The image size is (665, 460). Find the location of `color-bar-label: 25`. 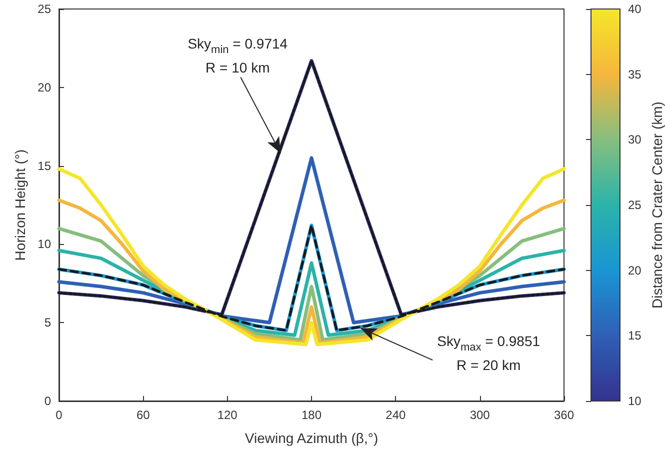

color-bar-label: 25 is located at coordinates (635, 205).